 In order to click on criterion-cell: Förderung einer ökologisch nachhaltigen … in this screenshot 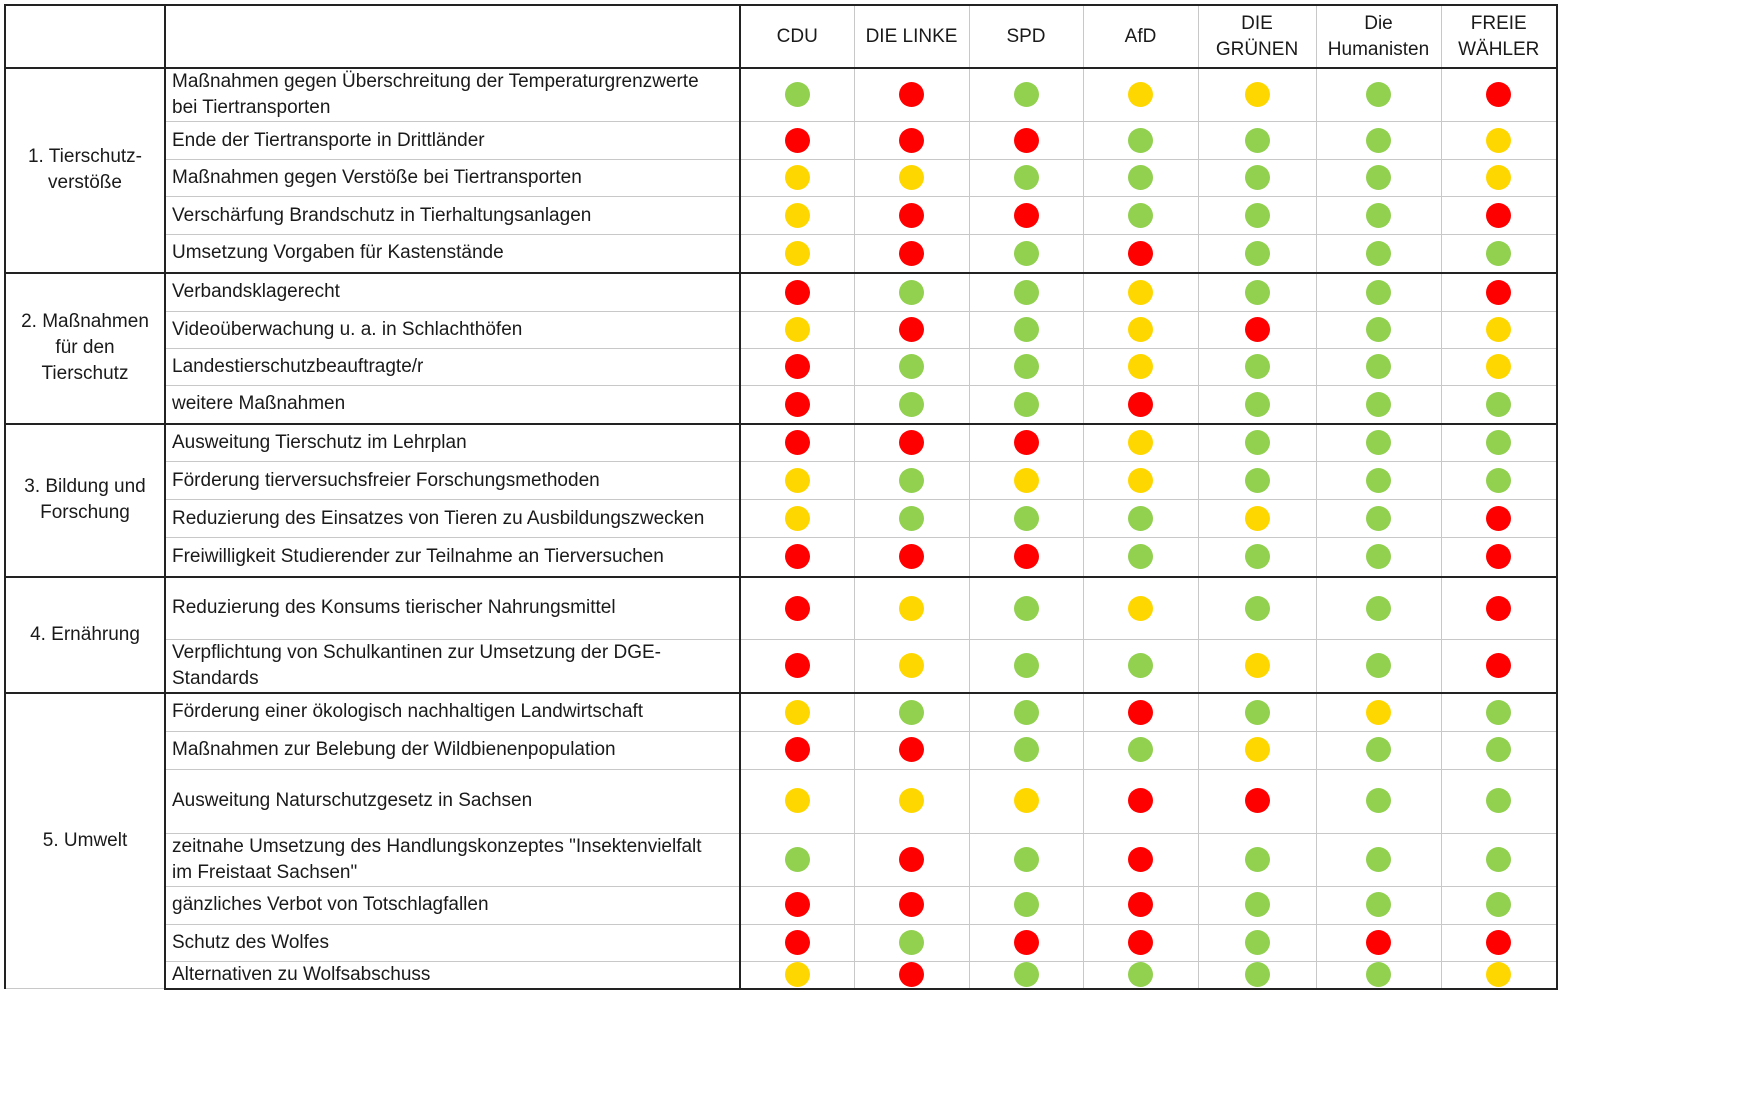, I will do `click(452, 712)`.